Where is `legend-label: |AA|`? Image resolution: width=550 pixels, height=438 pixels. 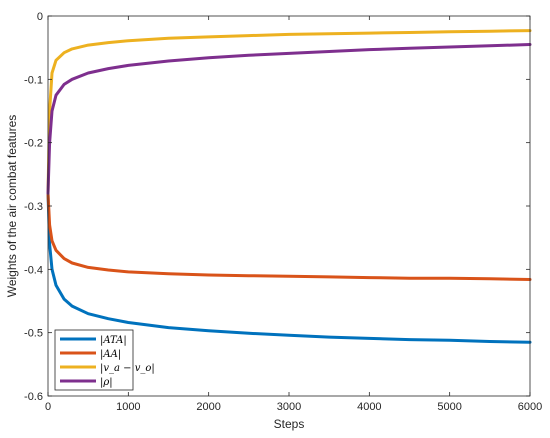 legend-label: |AA| is located at coordinates (110, 354).